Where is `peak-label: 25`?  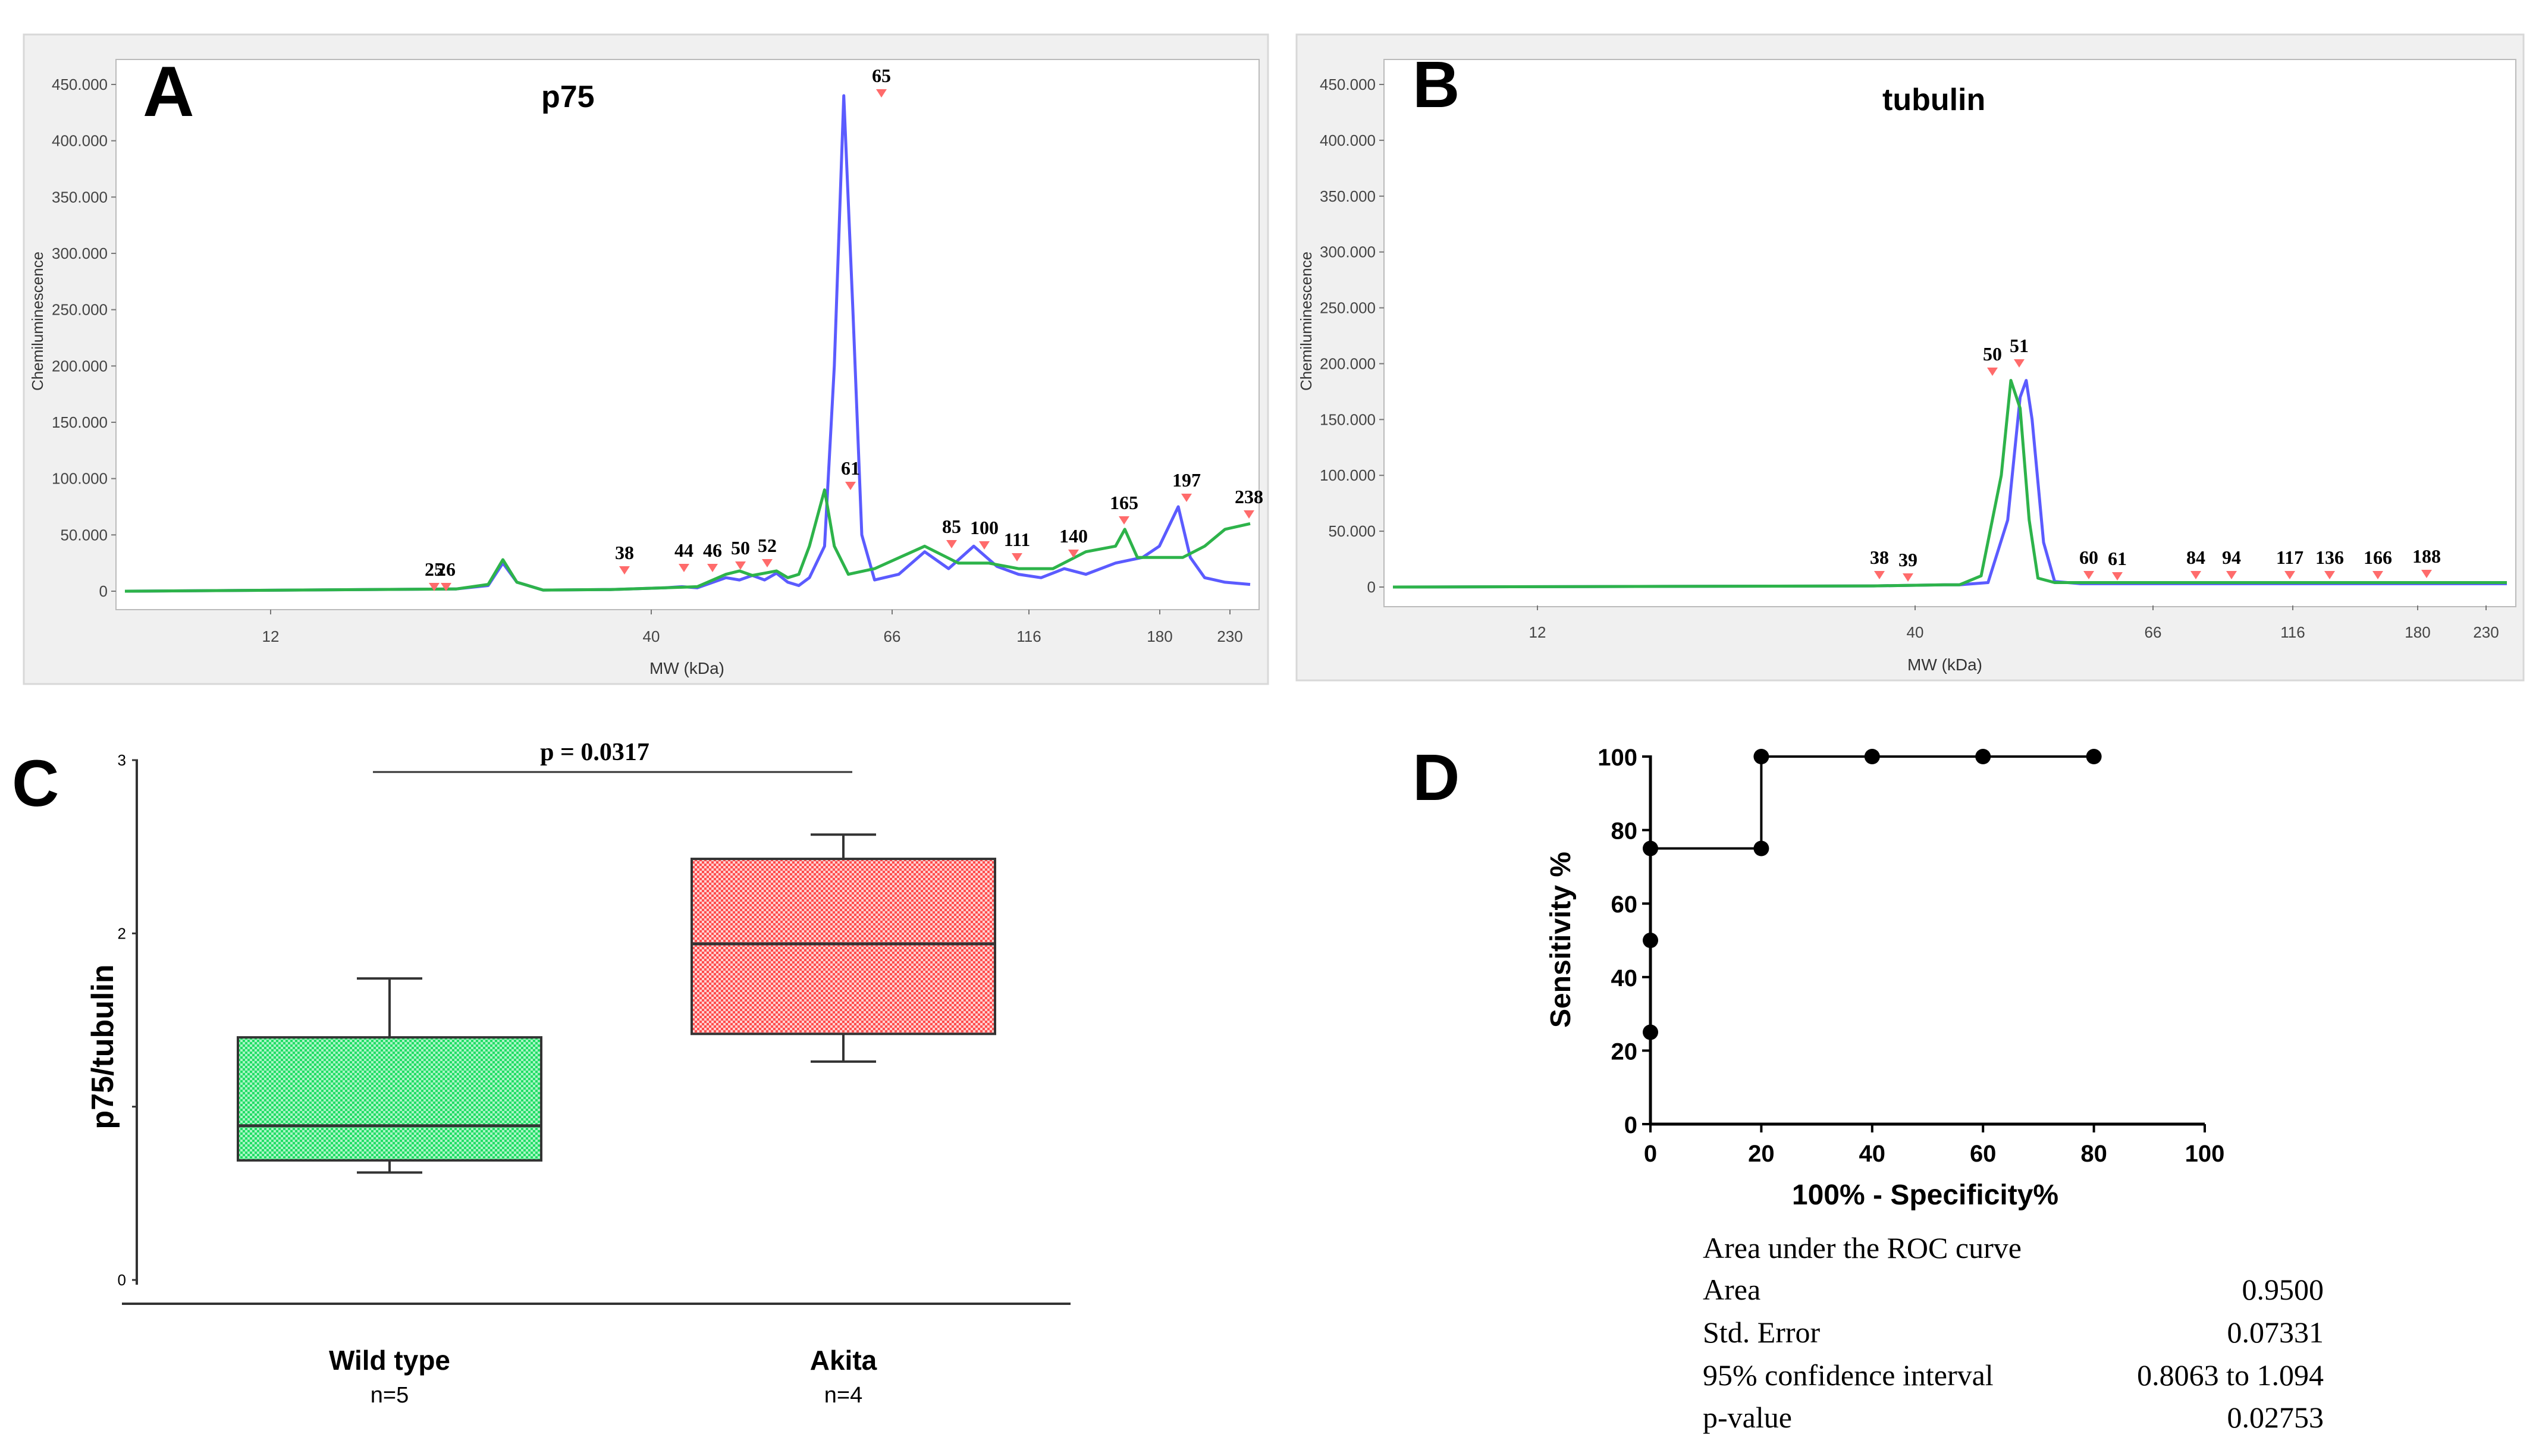
peak-label: 25 is located at coordinates (434, 569).